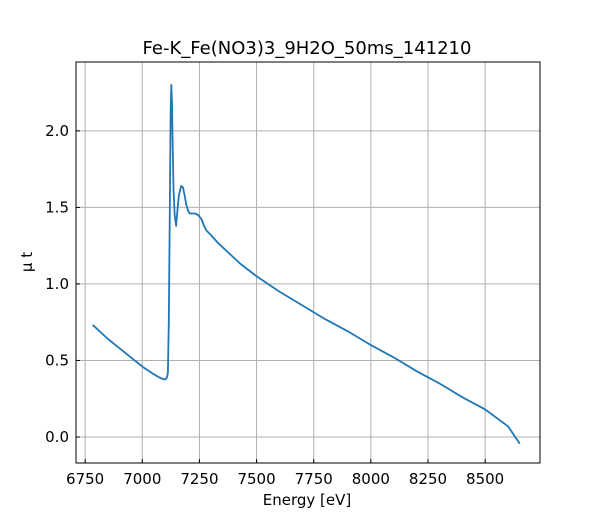  Describe the element at coordinates (307, 48) in the screenshot. I see `chart-title: Fe-K_Fe(NO3)3_9H2O_50ms_141210` at that location.